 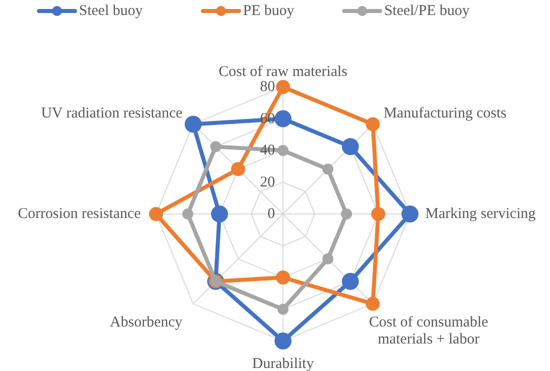 I want to click on spoke-label: Marking servicing, so click(x=480, y=214).